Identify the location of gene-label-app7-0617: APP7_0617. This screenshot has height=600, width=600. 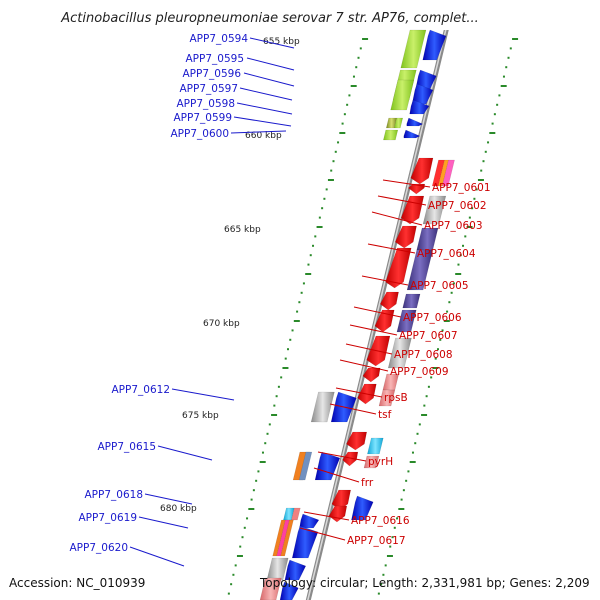
(376, 541).